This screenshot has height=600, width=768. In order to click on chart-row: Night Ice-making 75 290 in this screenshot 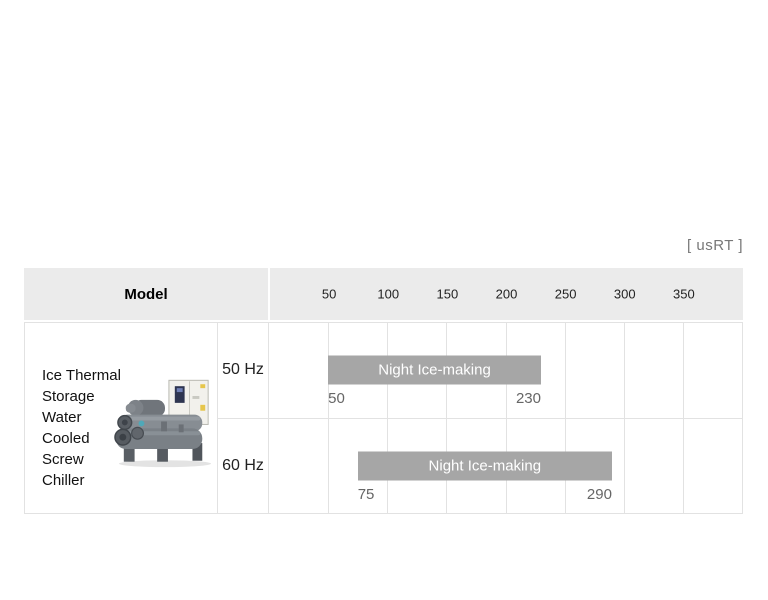, I will do `click(505, 465)`.